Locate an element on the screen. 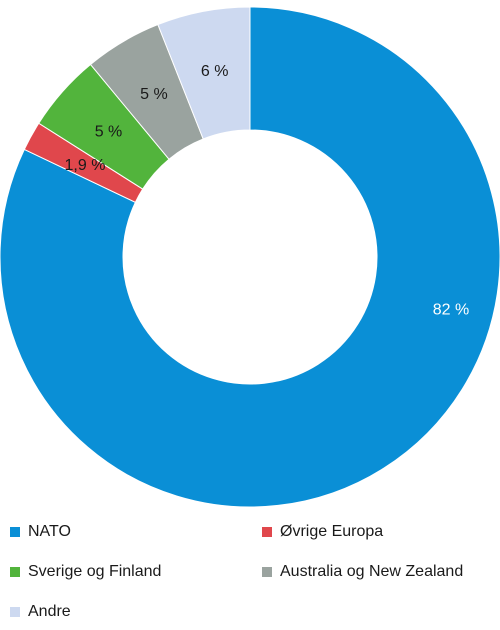 Image resolution: width=500 pixels, height=630 pixels. legend-item-ovrige-europa: Øvrige Europa is located at coordinates (322, 532).